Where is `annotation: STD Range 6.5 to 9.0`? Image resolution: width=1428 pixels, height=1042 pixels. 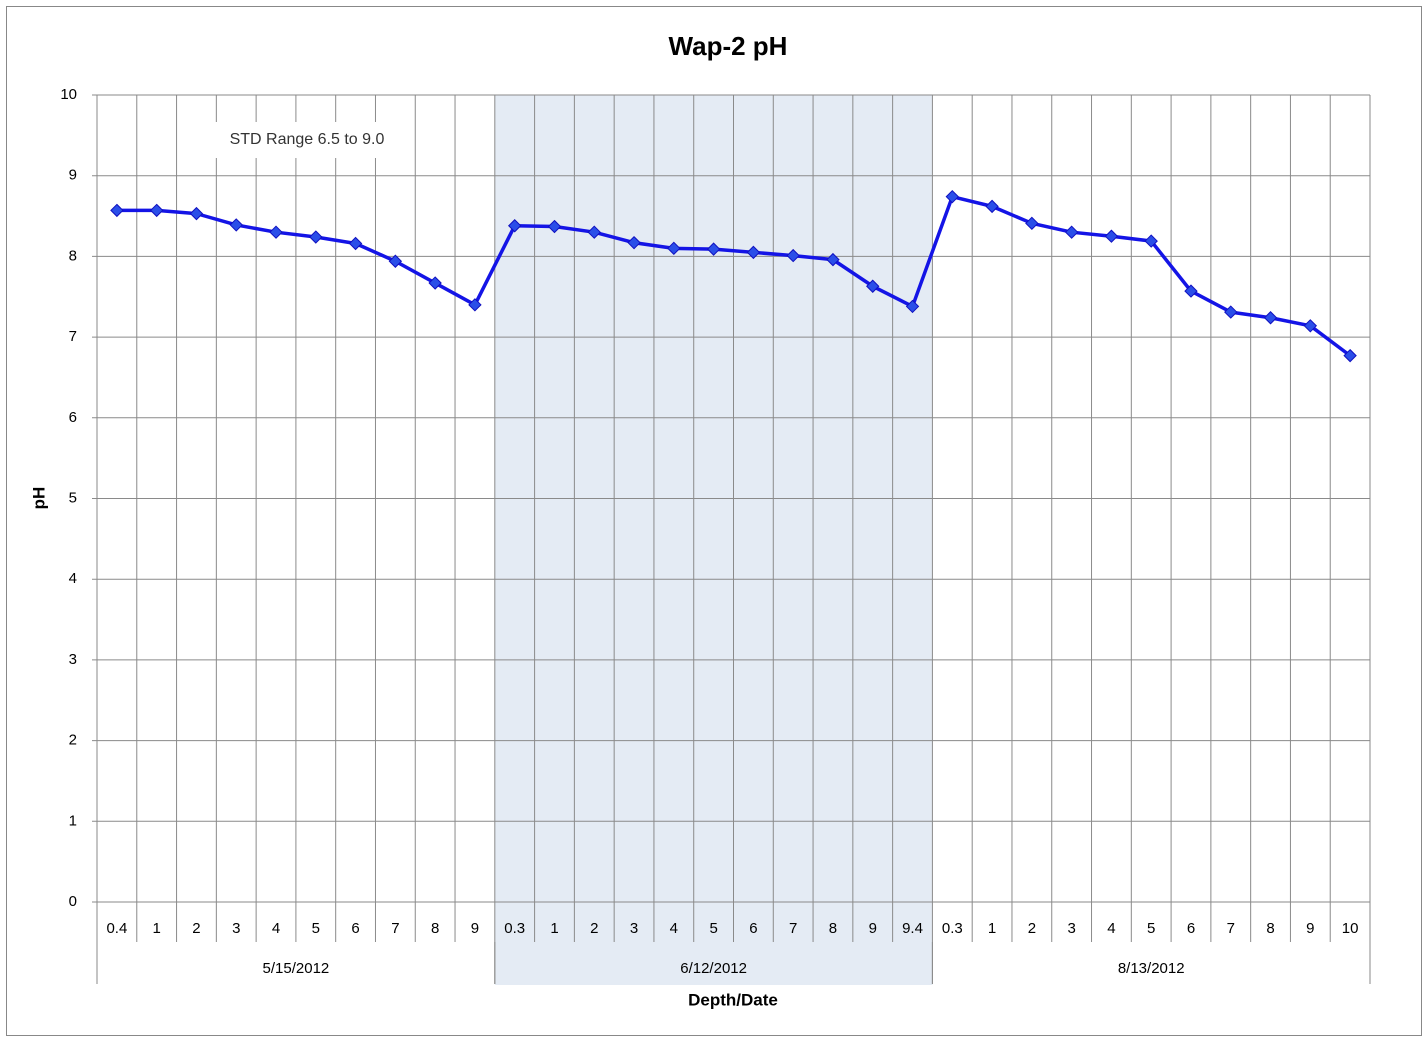
annotation: STD Range 6.5 to 9.0 is located at coordinates (307, 139).